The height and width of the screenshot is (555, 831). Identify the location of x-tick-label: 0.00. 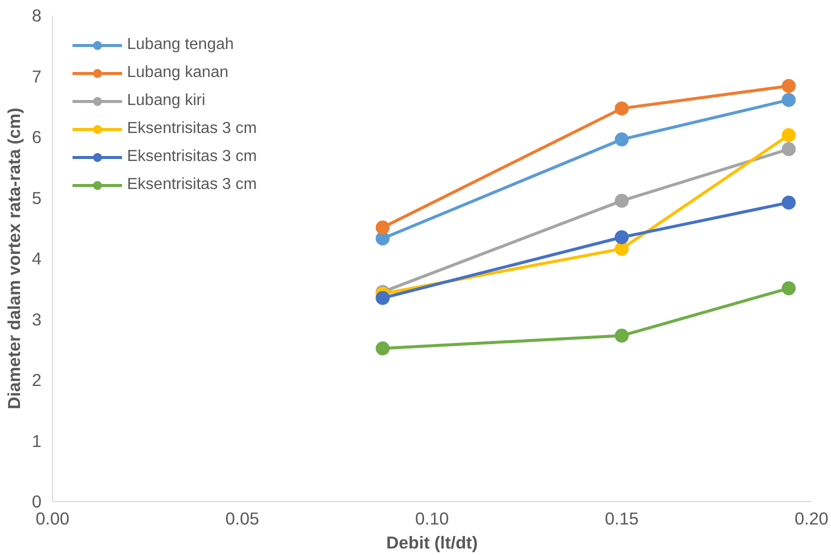
(53, 518).